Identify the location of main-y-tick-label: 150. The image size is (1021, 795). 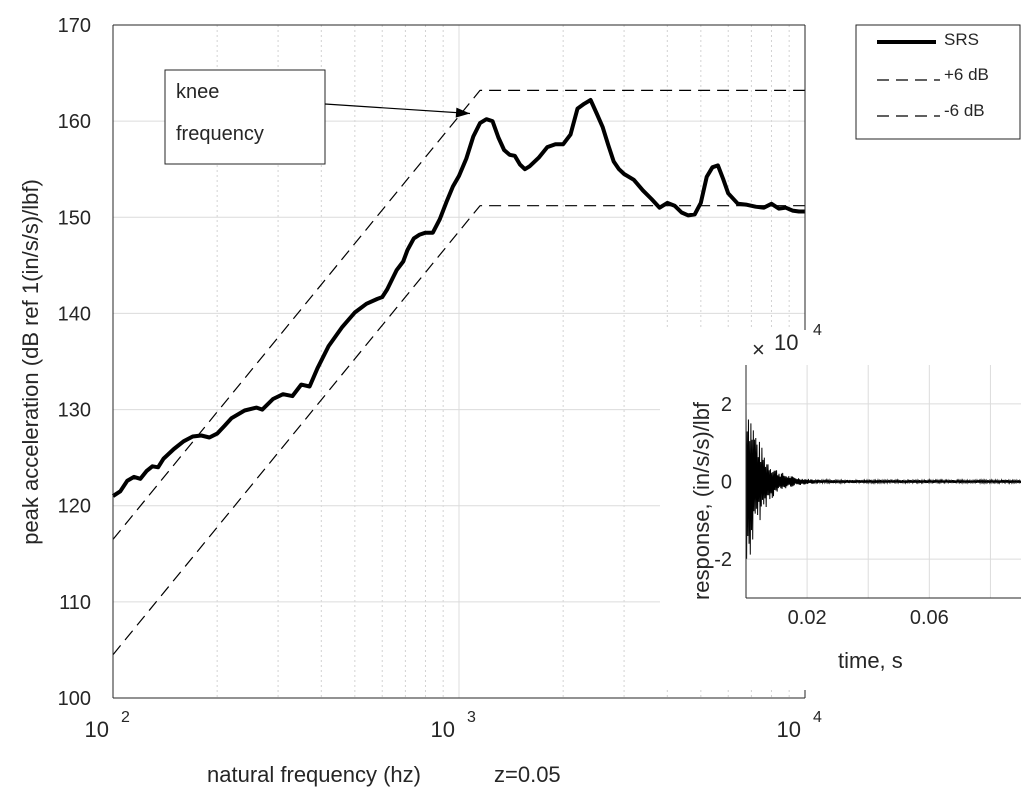
(74, 218).